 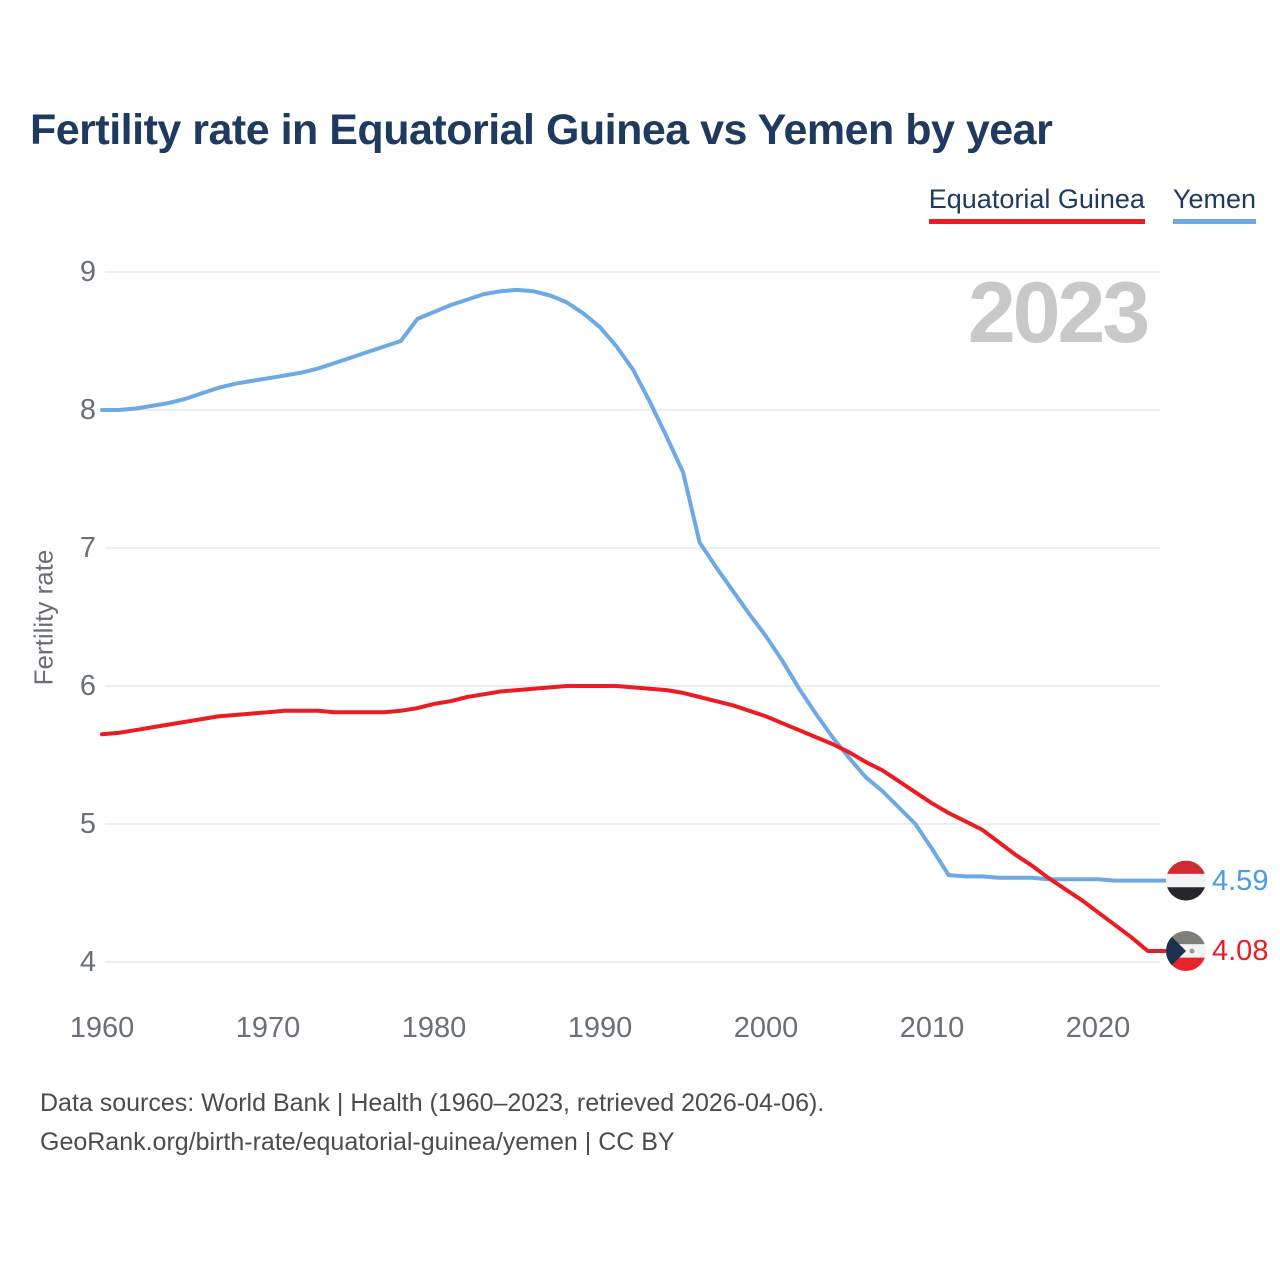 I want to click on legend: Equatorial Guinea Yemen, so click(x=1092, y=204).